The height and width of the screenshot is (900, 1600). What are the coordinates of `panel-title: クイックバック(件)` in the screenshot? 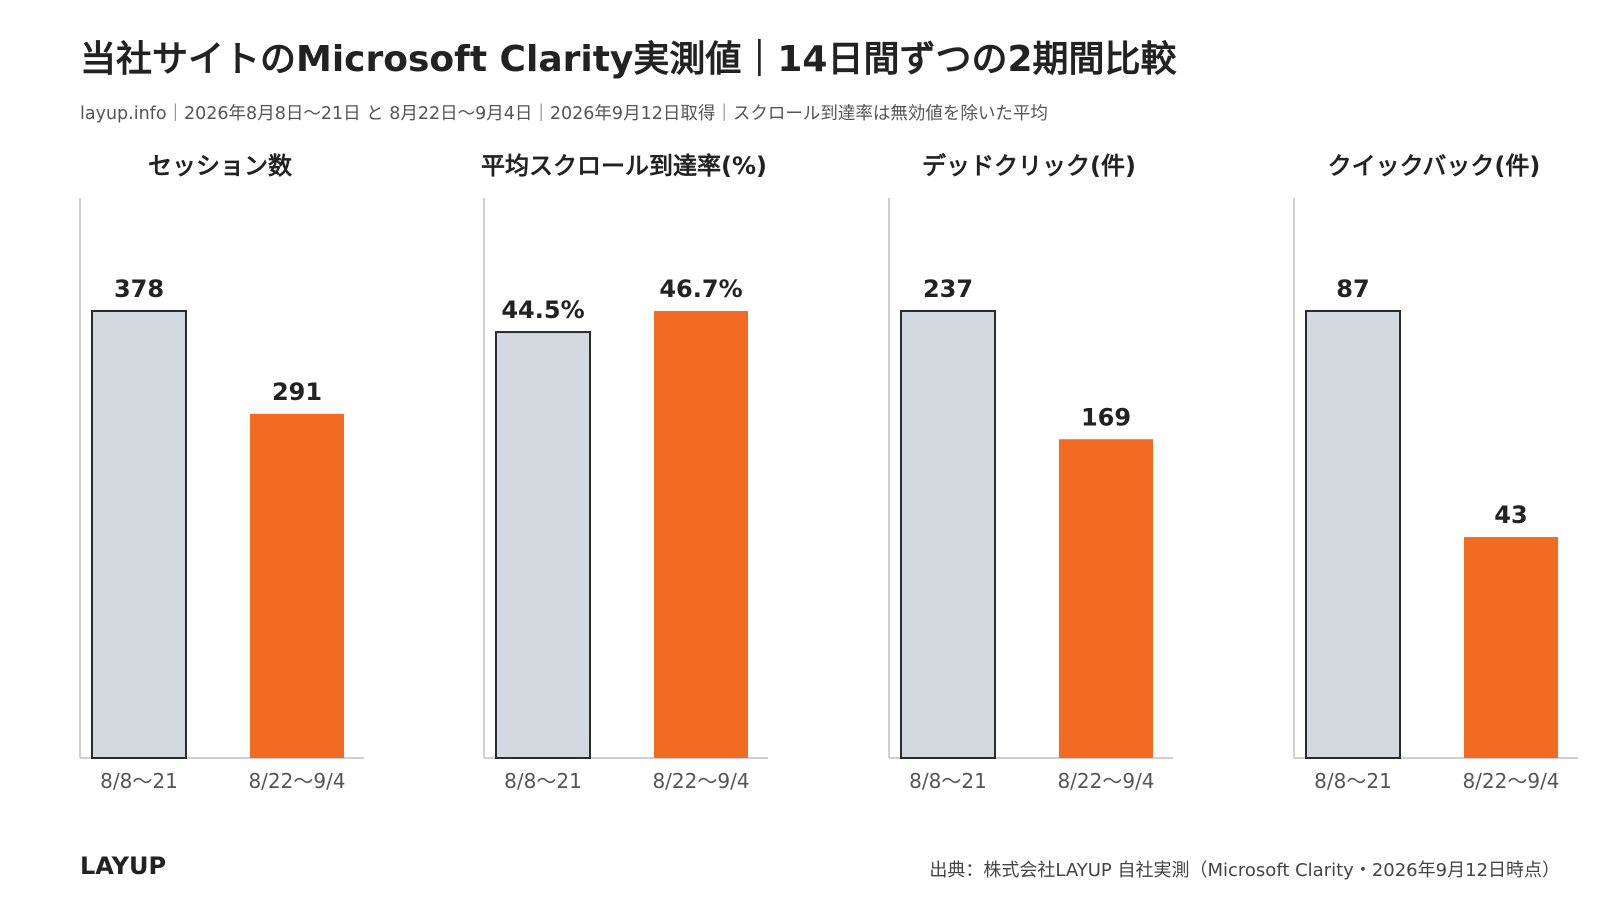 It's located at (1434, 166).